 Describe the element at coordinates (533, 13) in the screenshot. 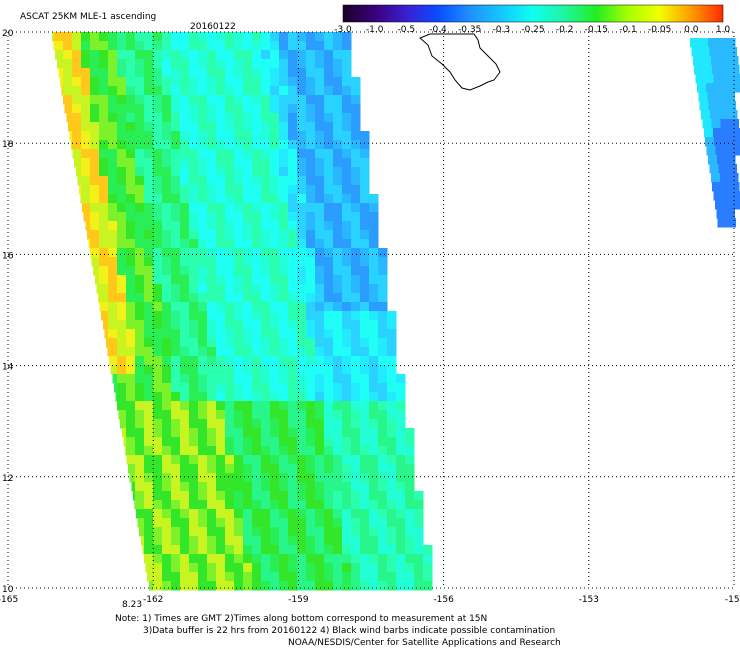

I see `colorbar-gradient` at that location.